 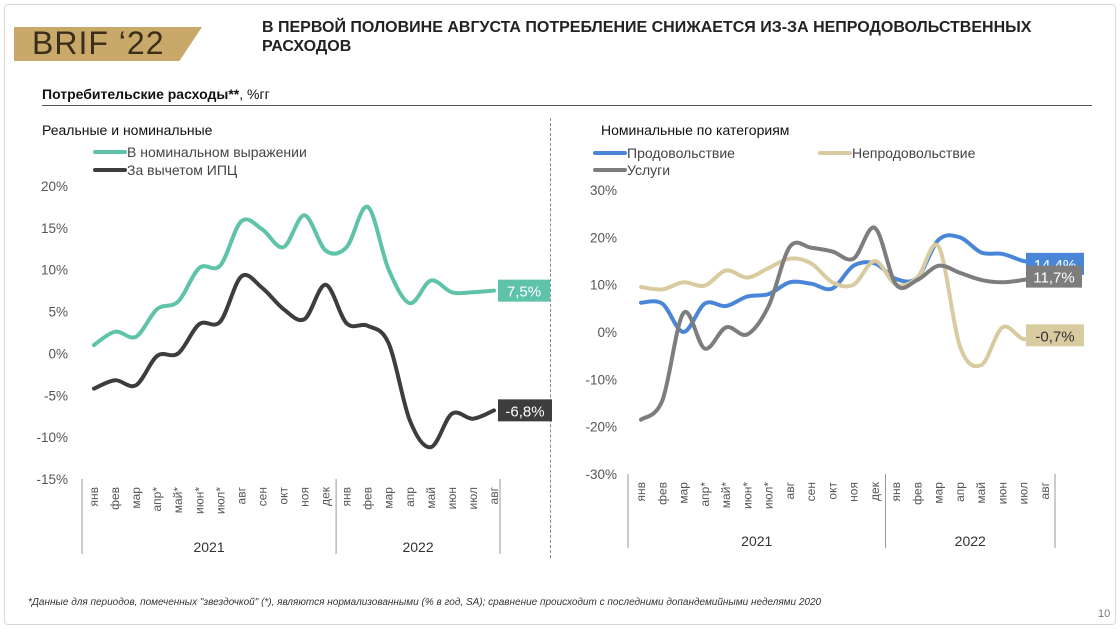 What do you see at coordinates (601, 474) in the screenshot?
I see `y-tick-label: -30%` at bounding box center [601, 474].